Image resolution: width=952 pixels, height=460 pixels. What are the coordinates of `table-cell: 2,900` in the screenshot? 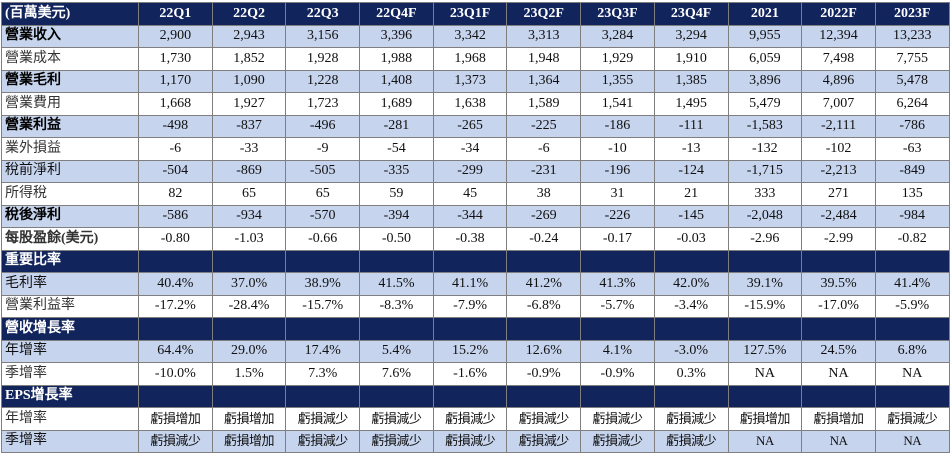 It's located at (175, 36).